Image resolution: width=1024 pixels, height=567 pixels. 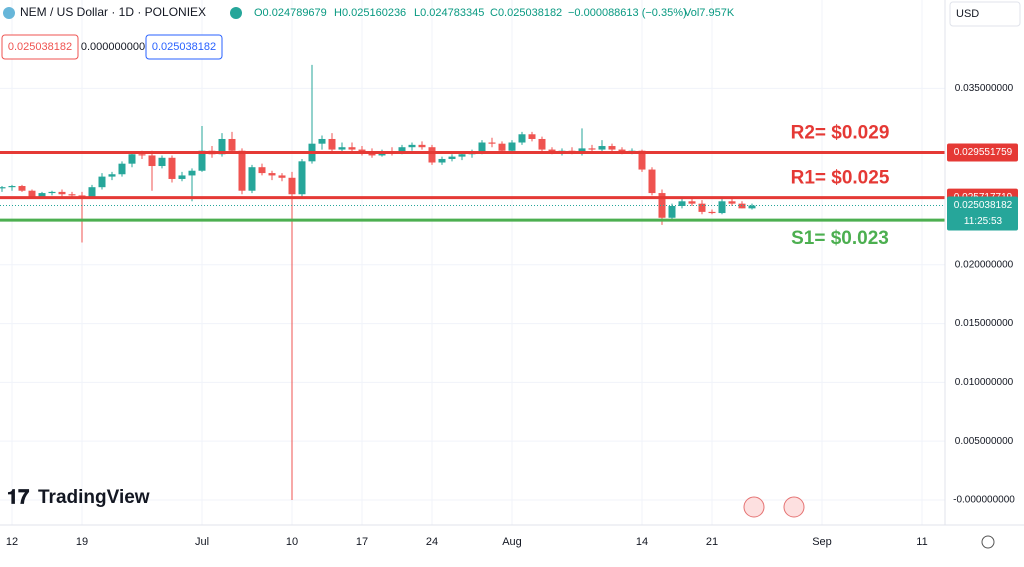 What do you see at coordinates (984, 382) in the screenshot?
I see `y-tick-label: 0.010000000` at bounding box center [984, 382].